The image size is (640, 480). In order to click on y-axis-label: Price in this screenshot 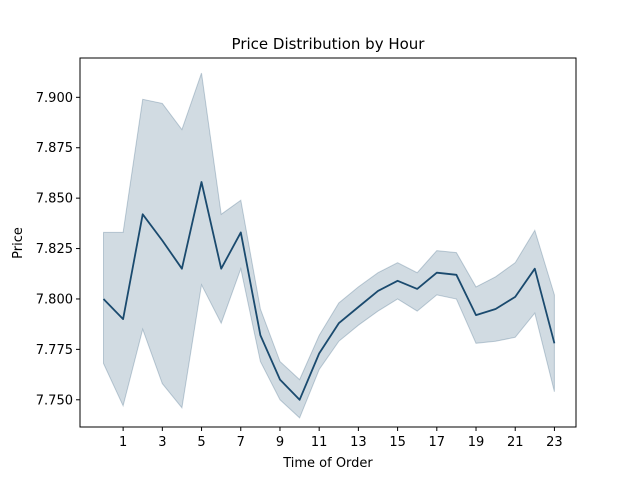, I will do `click(18, 243)`.